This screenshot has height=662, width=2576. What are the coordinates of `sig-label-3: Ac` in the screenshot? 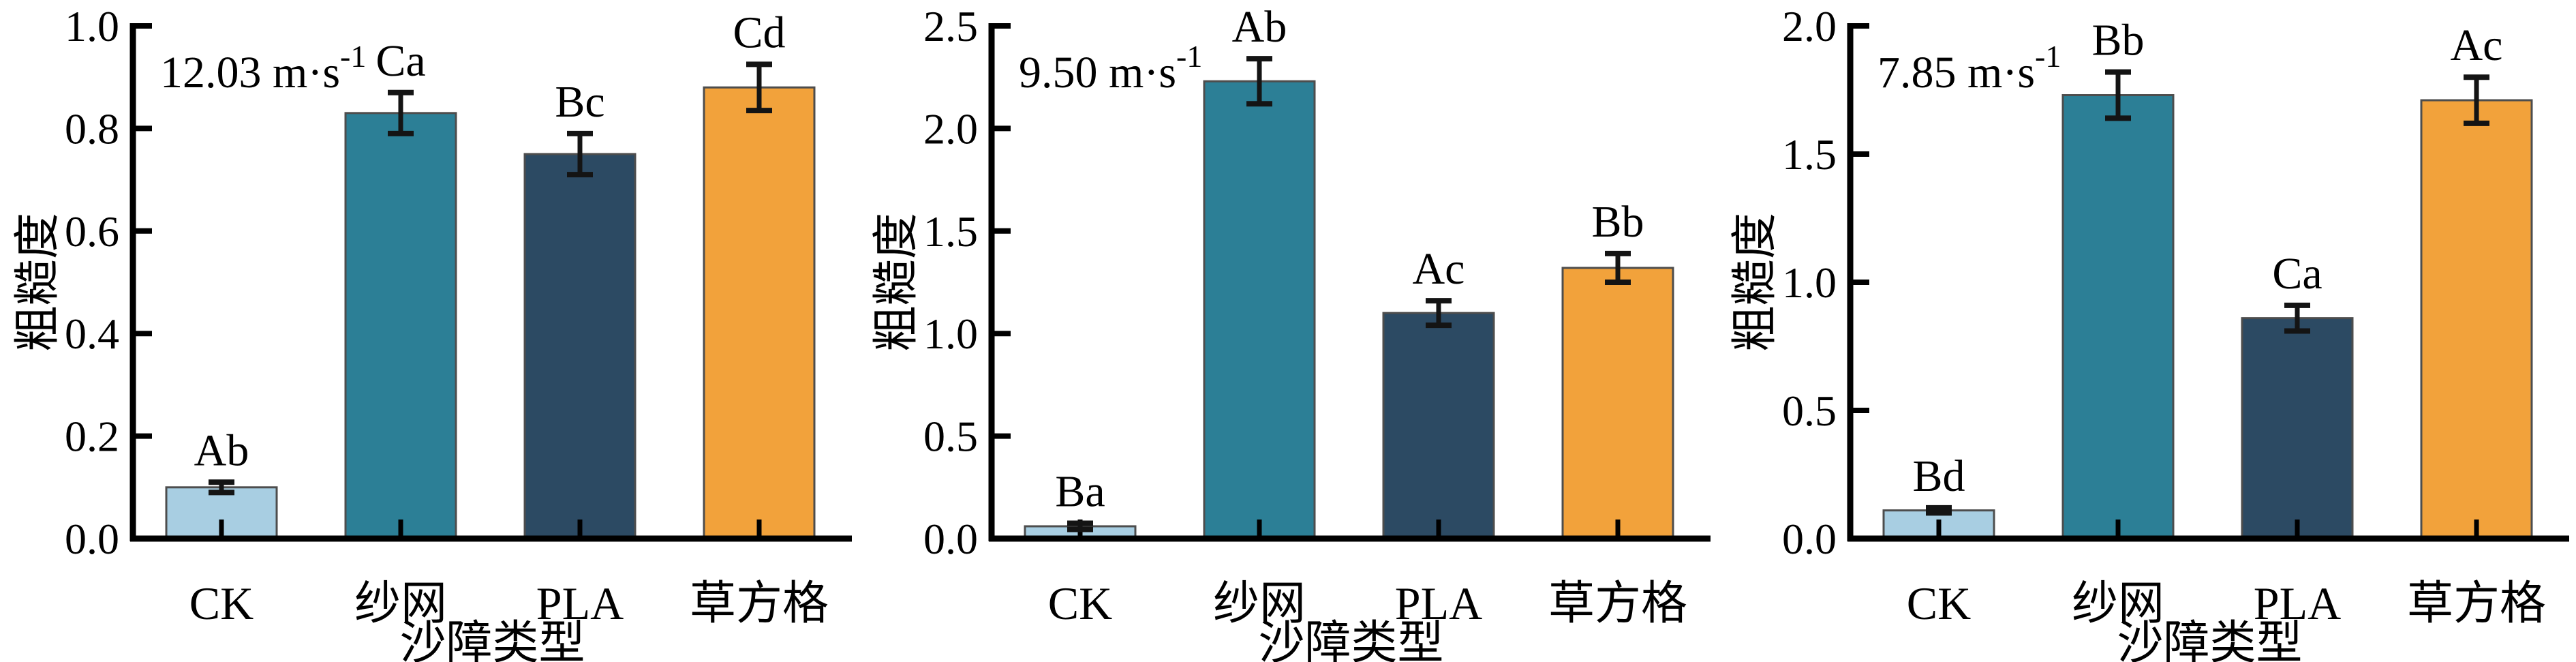 It's located at (2477, 45).